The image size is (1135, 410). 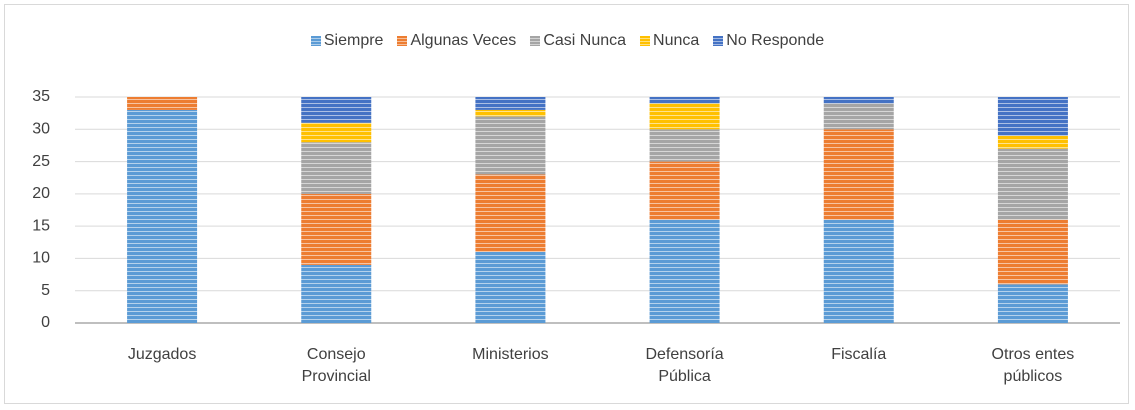 I want to click on x-tick-label: Consejo Provincial, so click(x=336, y=365).